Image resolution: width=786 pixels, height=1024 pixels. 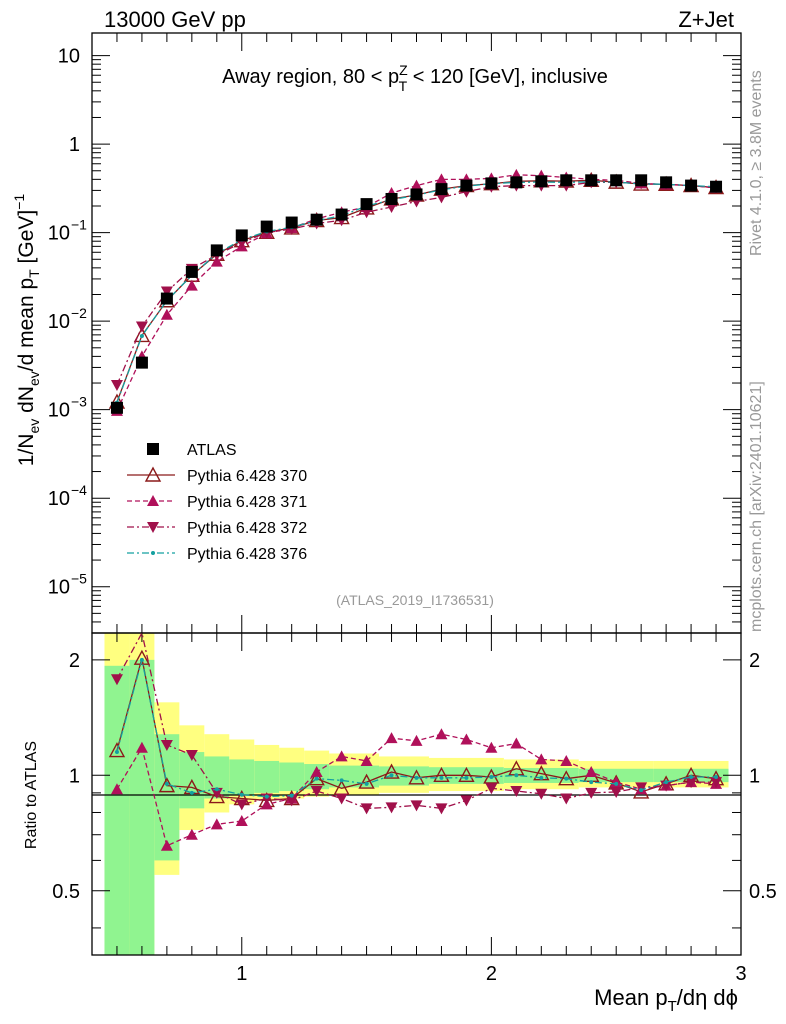 What do you see at coordinates (756, 506) in the screenshot?
I see `source-label: mcplots.cern.ch [arXiv:2401.10621]` at bounding box center [756, 506].